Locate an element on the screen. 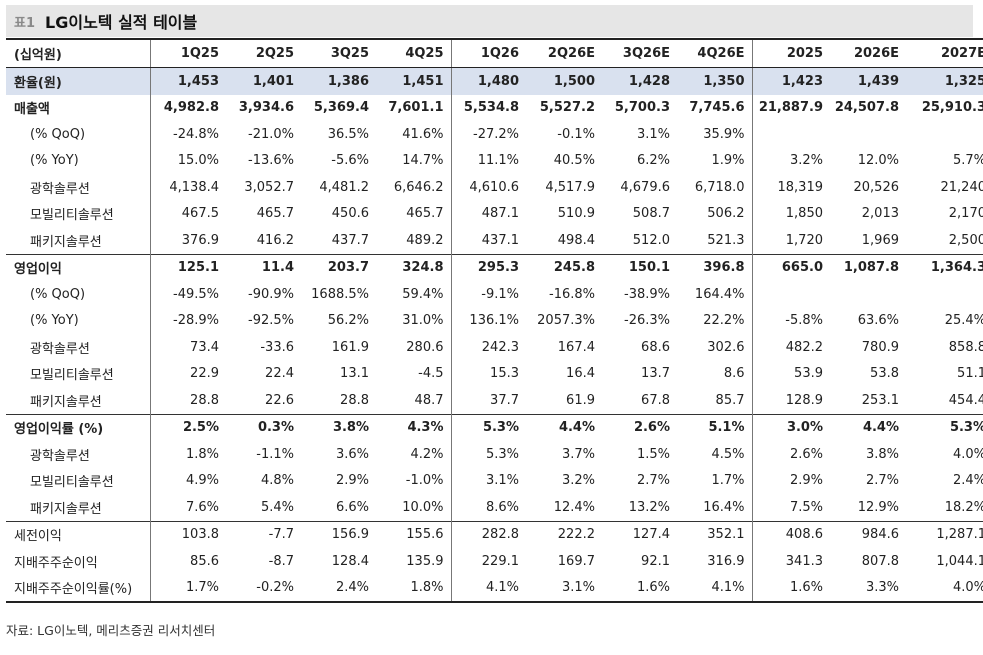 This screenshot has height=655, width=983. table-cell: 482.2 is located at coordinates (804, 347).